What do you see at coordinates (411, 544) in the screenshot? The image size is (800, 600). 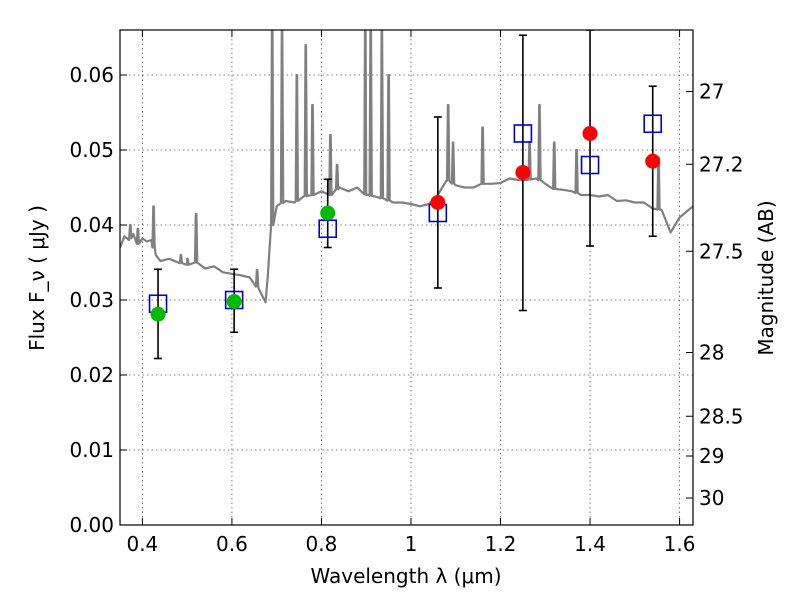 I see `x-tick-label: 1` at bounding box center [411, 544].